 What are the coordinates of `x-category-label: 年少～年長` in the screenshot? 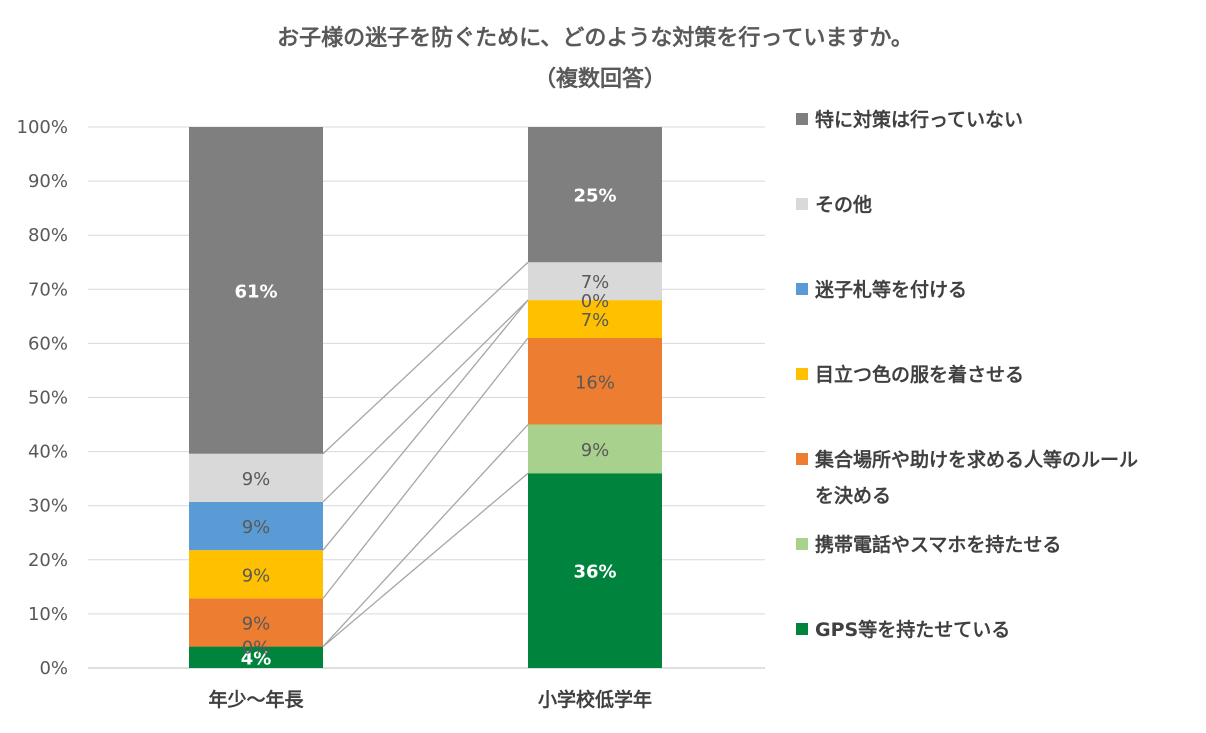 It's located at (256, 699).